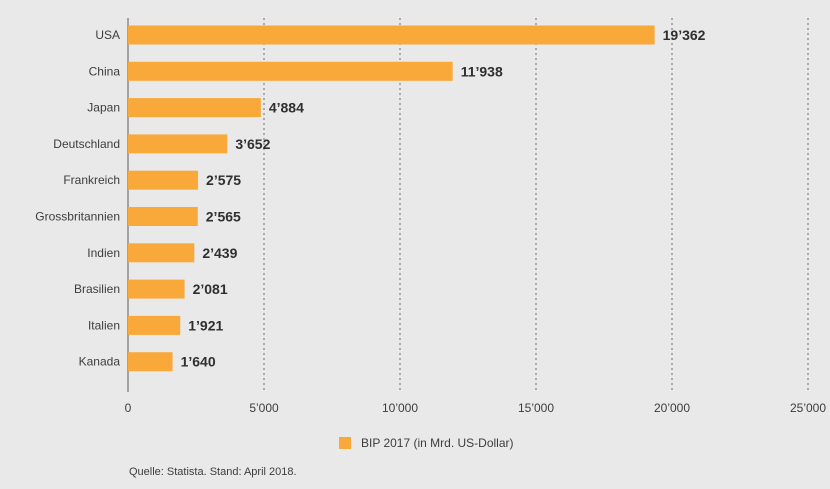  What do you see at coordinates (107, 35) in the screenshot?
I see `category-label: USA` at bounding box center [107, 35].